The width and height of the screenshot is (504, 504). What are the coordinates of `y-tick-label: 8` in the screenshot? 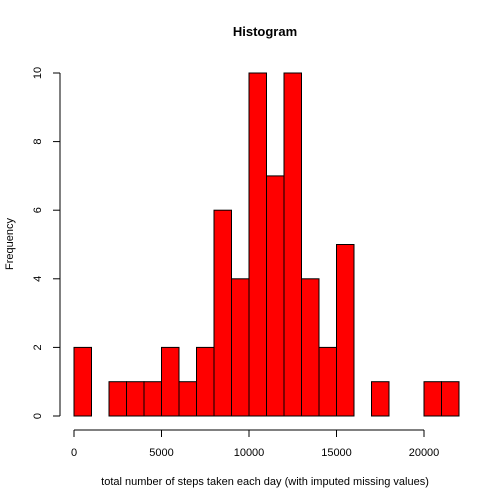 It's located at (38, 142).